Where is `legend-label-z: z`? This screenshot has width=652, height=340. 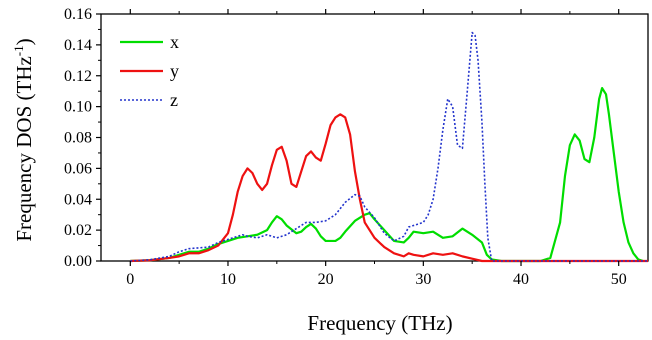
legend-label-z: z is located at coordinates (174, 100).